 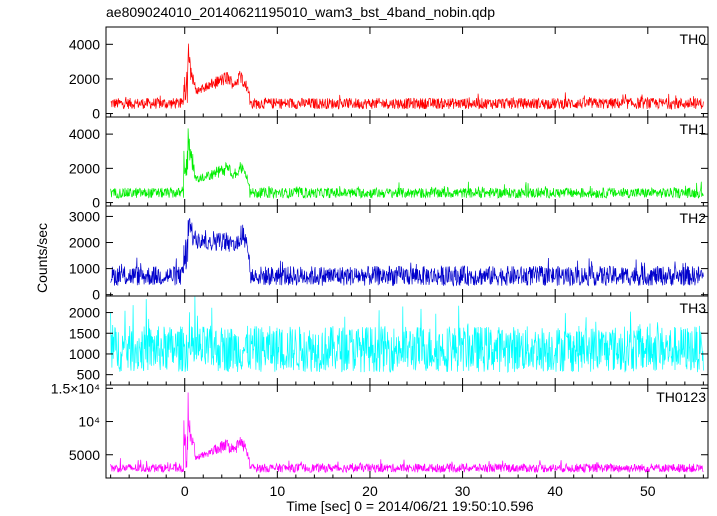 I want to click on series-th0123, so click(x=407, y=433).